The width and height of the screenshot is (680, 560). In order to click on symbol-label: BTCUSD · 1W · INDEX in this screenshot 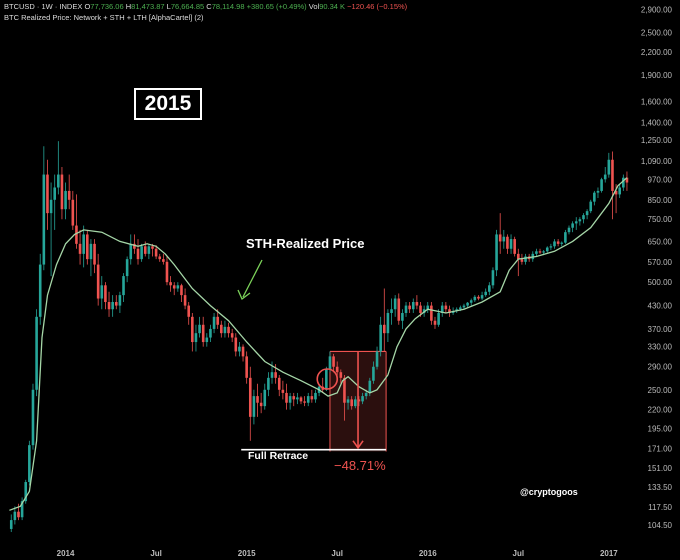, I will do `click(43, 6)`.